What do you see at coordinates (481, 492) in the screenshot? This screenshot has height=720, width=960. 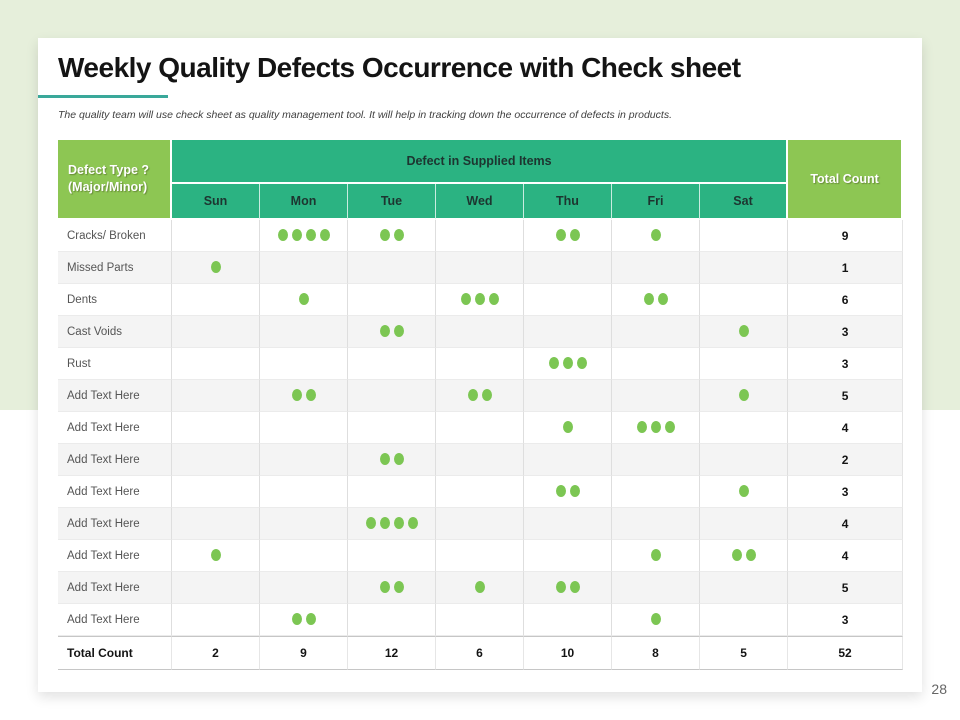 I see `table-row: Add Text Here 3` at bounding box center [481, 492].